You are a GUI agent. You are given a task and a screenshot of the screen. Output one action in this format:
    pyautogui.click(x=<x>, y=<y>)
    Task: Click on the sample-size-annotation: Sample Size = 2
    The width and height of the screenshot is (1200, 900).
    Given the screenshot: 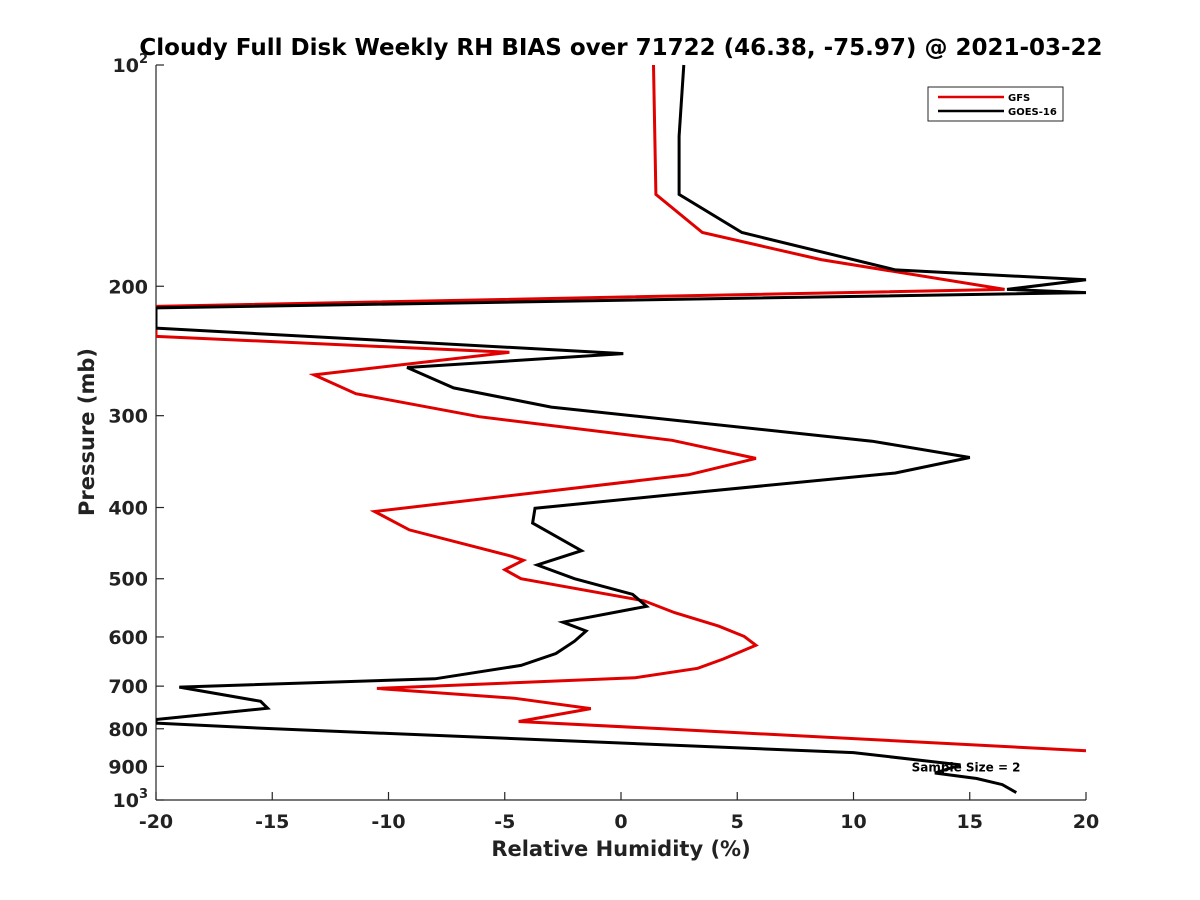 What is the action you would take?
    pyautogui.click(x=966, y=767)
    